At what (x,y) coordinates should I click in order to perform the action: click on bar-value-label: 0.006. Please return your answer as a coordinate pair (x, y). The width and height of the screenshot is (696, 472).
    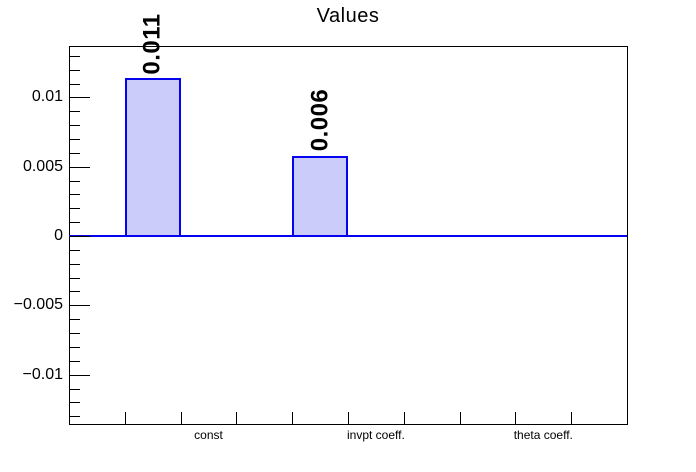
    Looking at the image, I should click on (319, 120).